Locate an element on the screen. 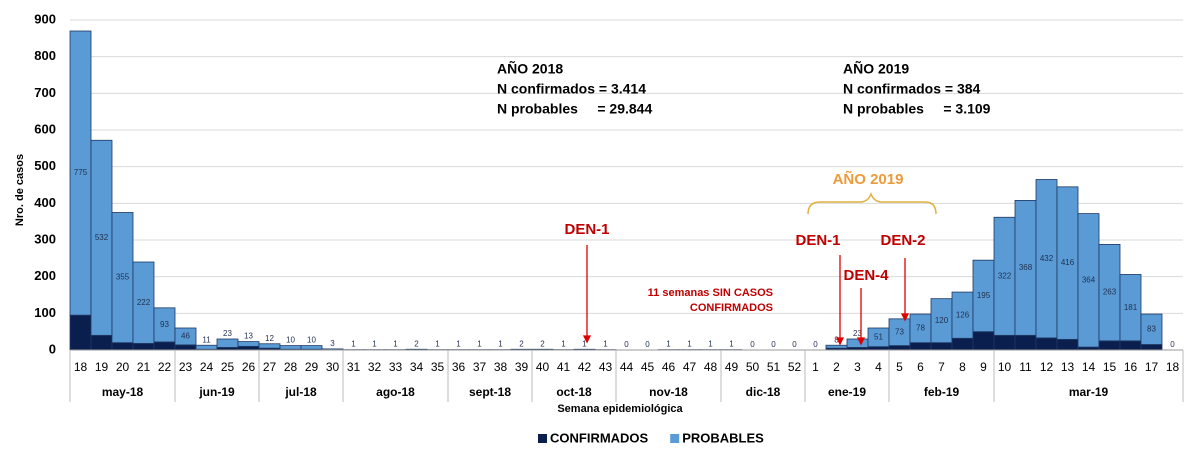 The width and height of the screenshot is (1188, 450). data-label: 126 is located at coordinates (963, 314).